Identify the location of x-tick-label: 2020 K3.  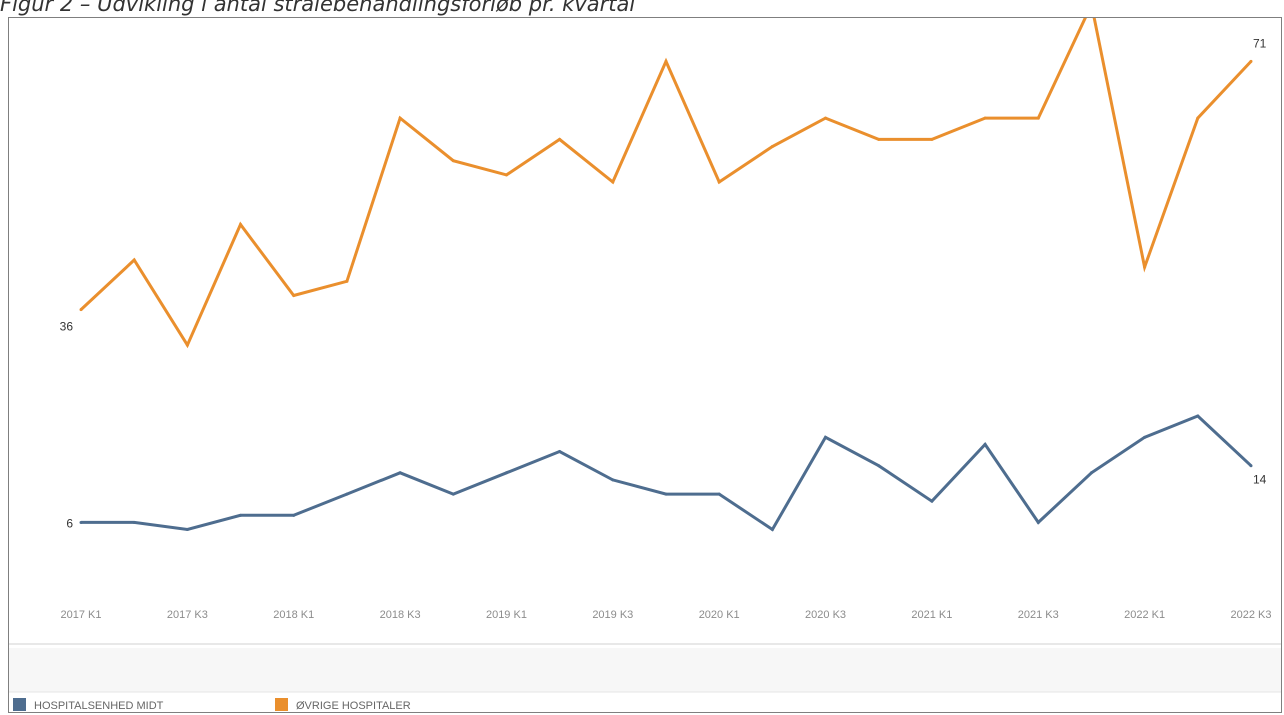
(825, 615).